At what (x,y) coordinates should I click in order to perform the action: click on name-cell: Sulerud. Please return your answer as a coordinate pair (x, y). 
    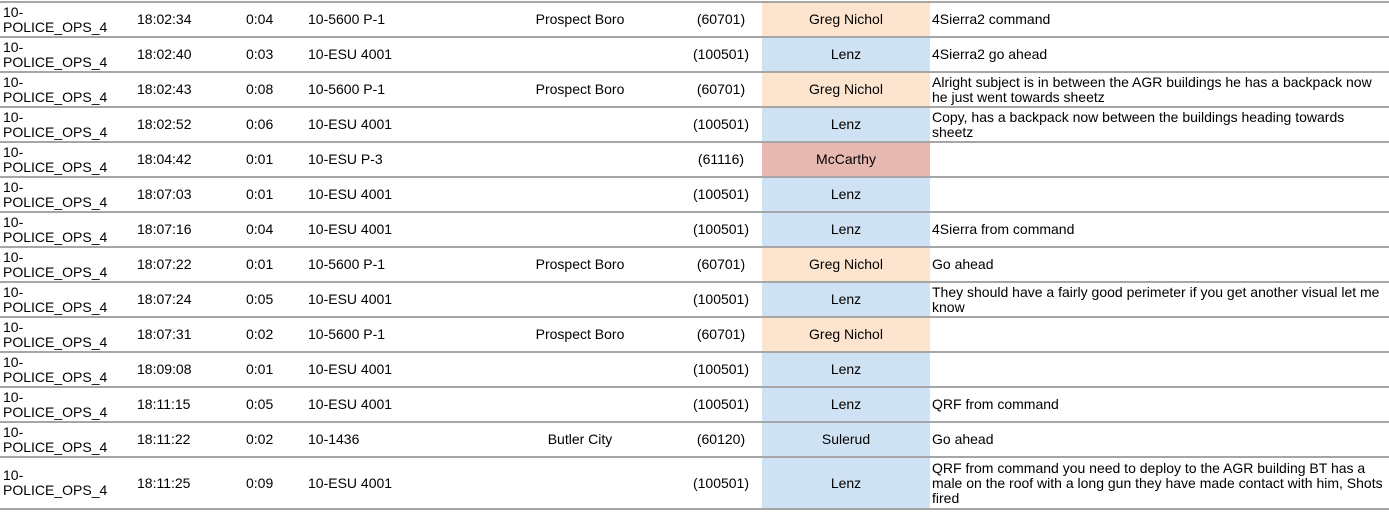
    Looking at the image, I should click on (846, 439).